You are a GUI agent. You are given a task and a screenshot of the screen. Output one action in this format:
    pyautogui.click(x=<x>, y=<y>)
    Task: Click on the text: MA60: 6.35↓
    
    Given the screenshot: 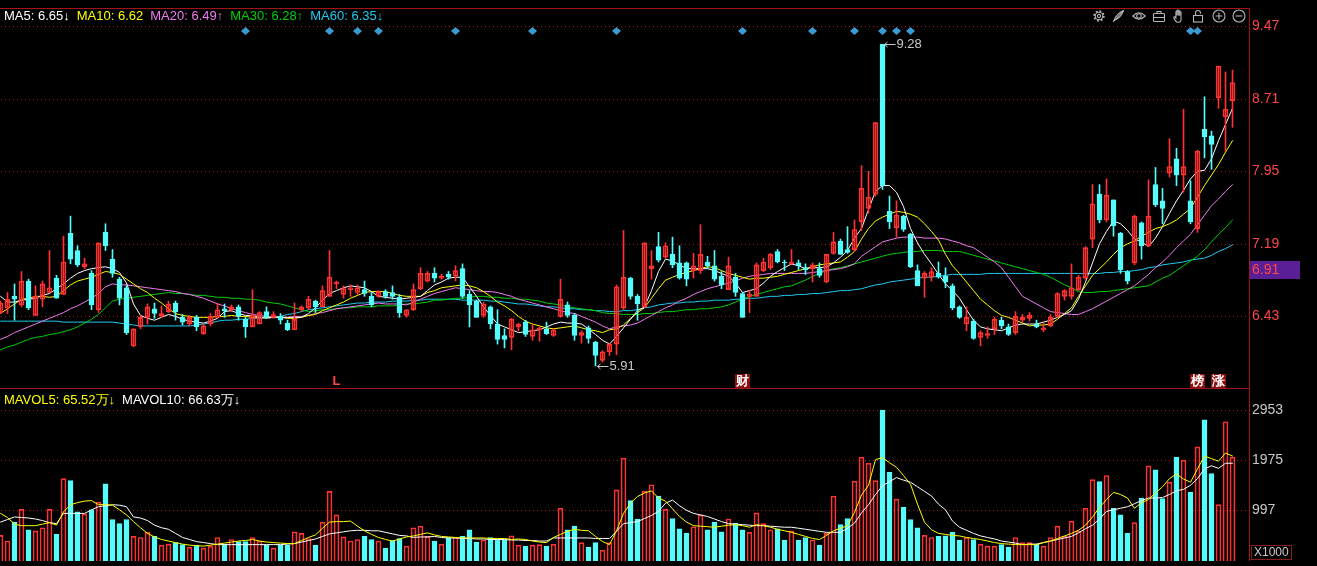 What is the action you would take?
    pyautogui.click(x=347, y=15)
    